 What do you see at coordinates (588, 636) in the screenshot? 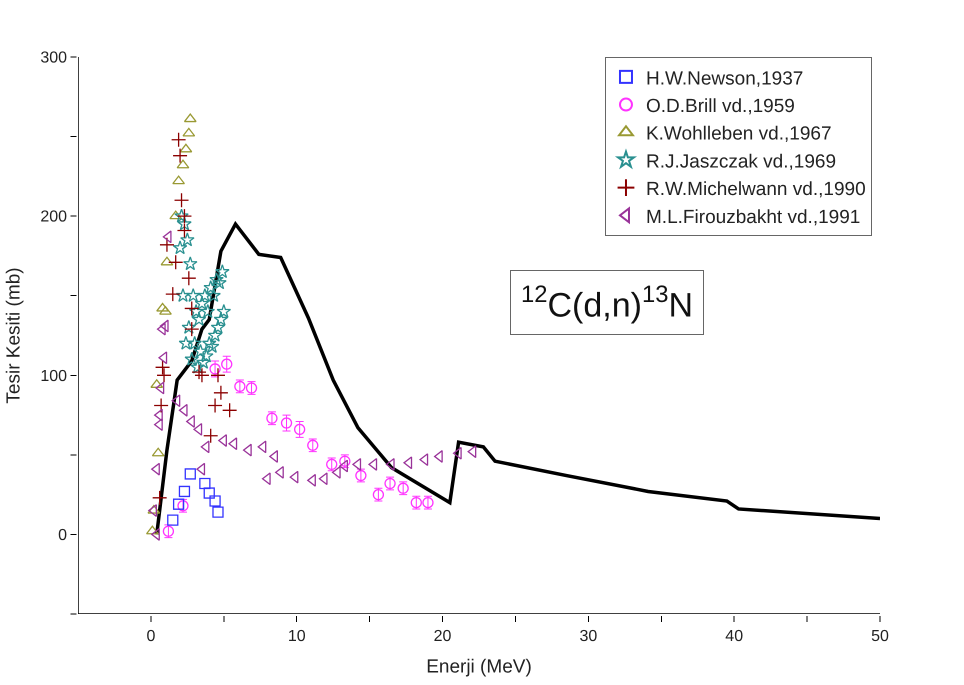
I see `x-tick-label: 30` at bounding box center [588, 636].